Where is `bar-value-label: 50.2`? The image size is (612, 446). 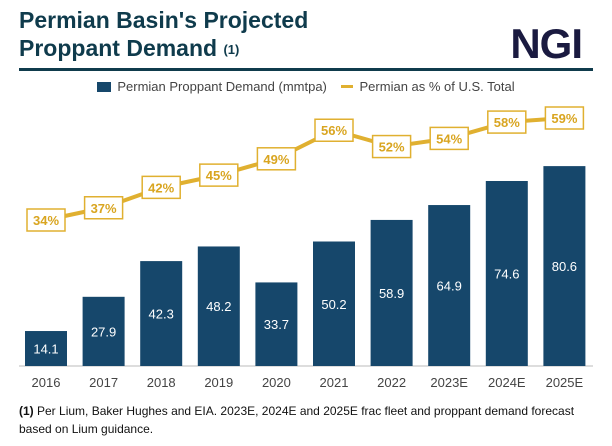
bar-value-label: 50.2 is located at coordinates (333, 304).